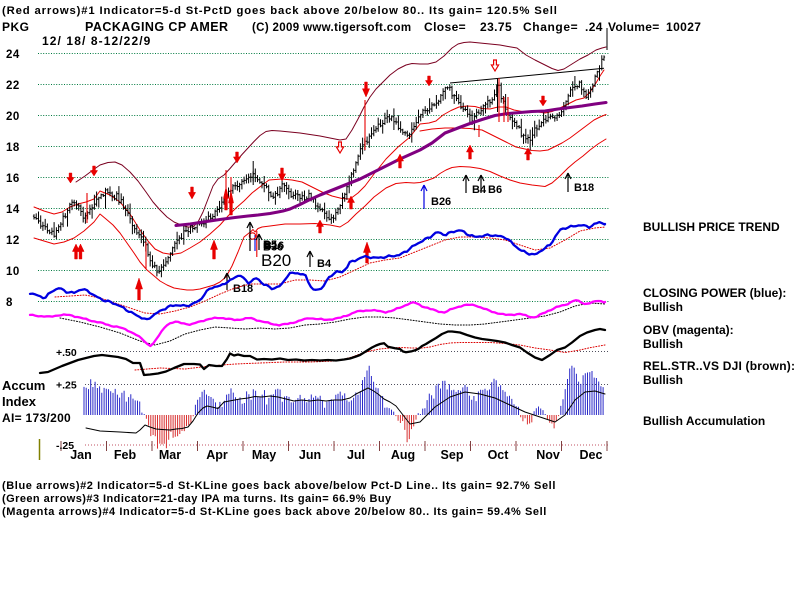 The image size is (800, 600). What do you see at coordinates (356, 455) in the screenshot?
I see `svg-text: Jul` at bounding box center [356, 455].